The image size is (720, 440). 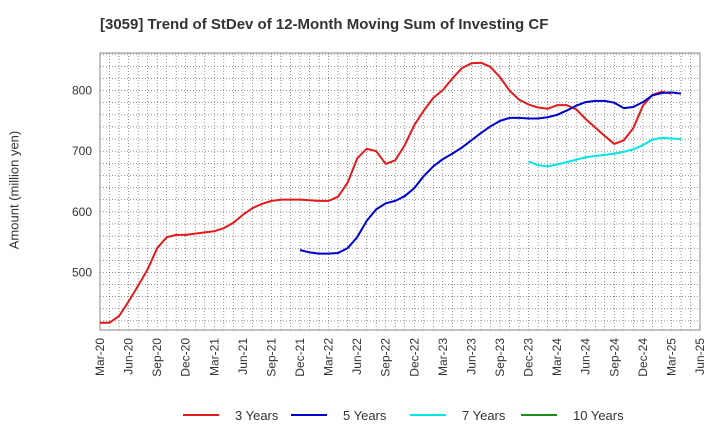 I want to click on legend-label: 10 Years, so click(x=598, y=415).